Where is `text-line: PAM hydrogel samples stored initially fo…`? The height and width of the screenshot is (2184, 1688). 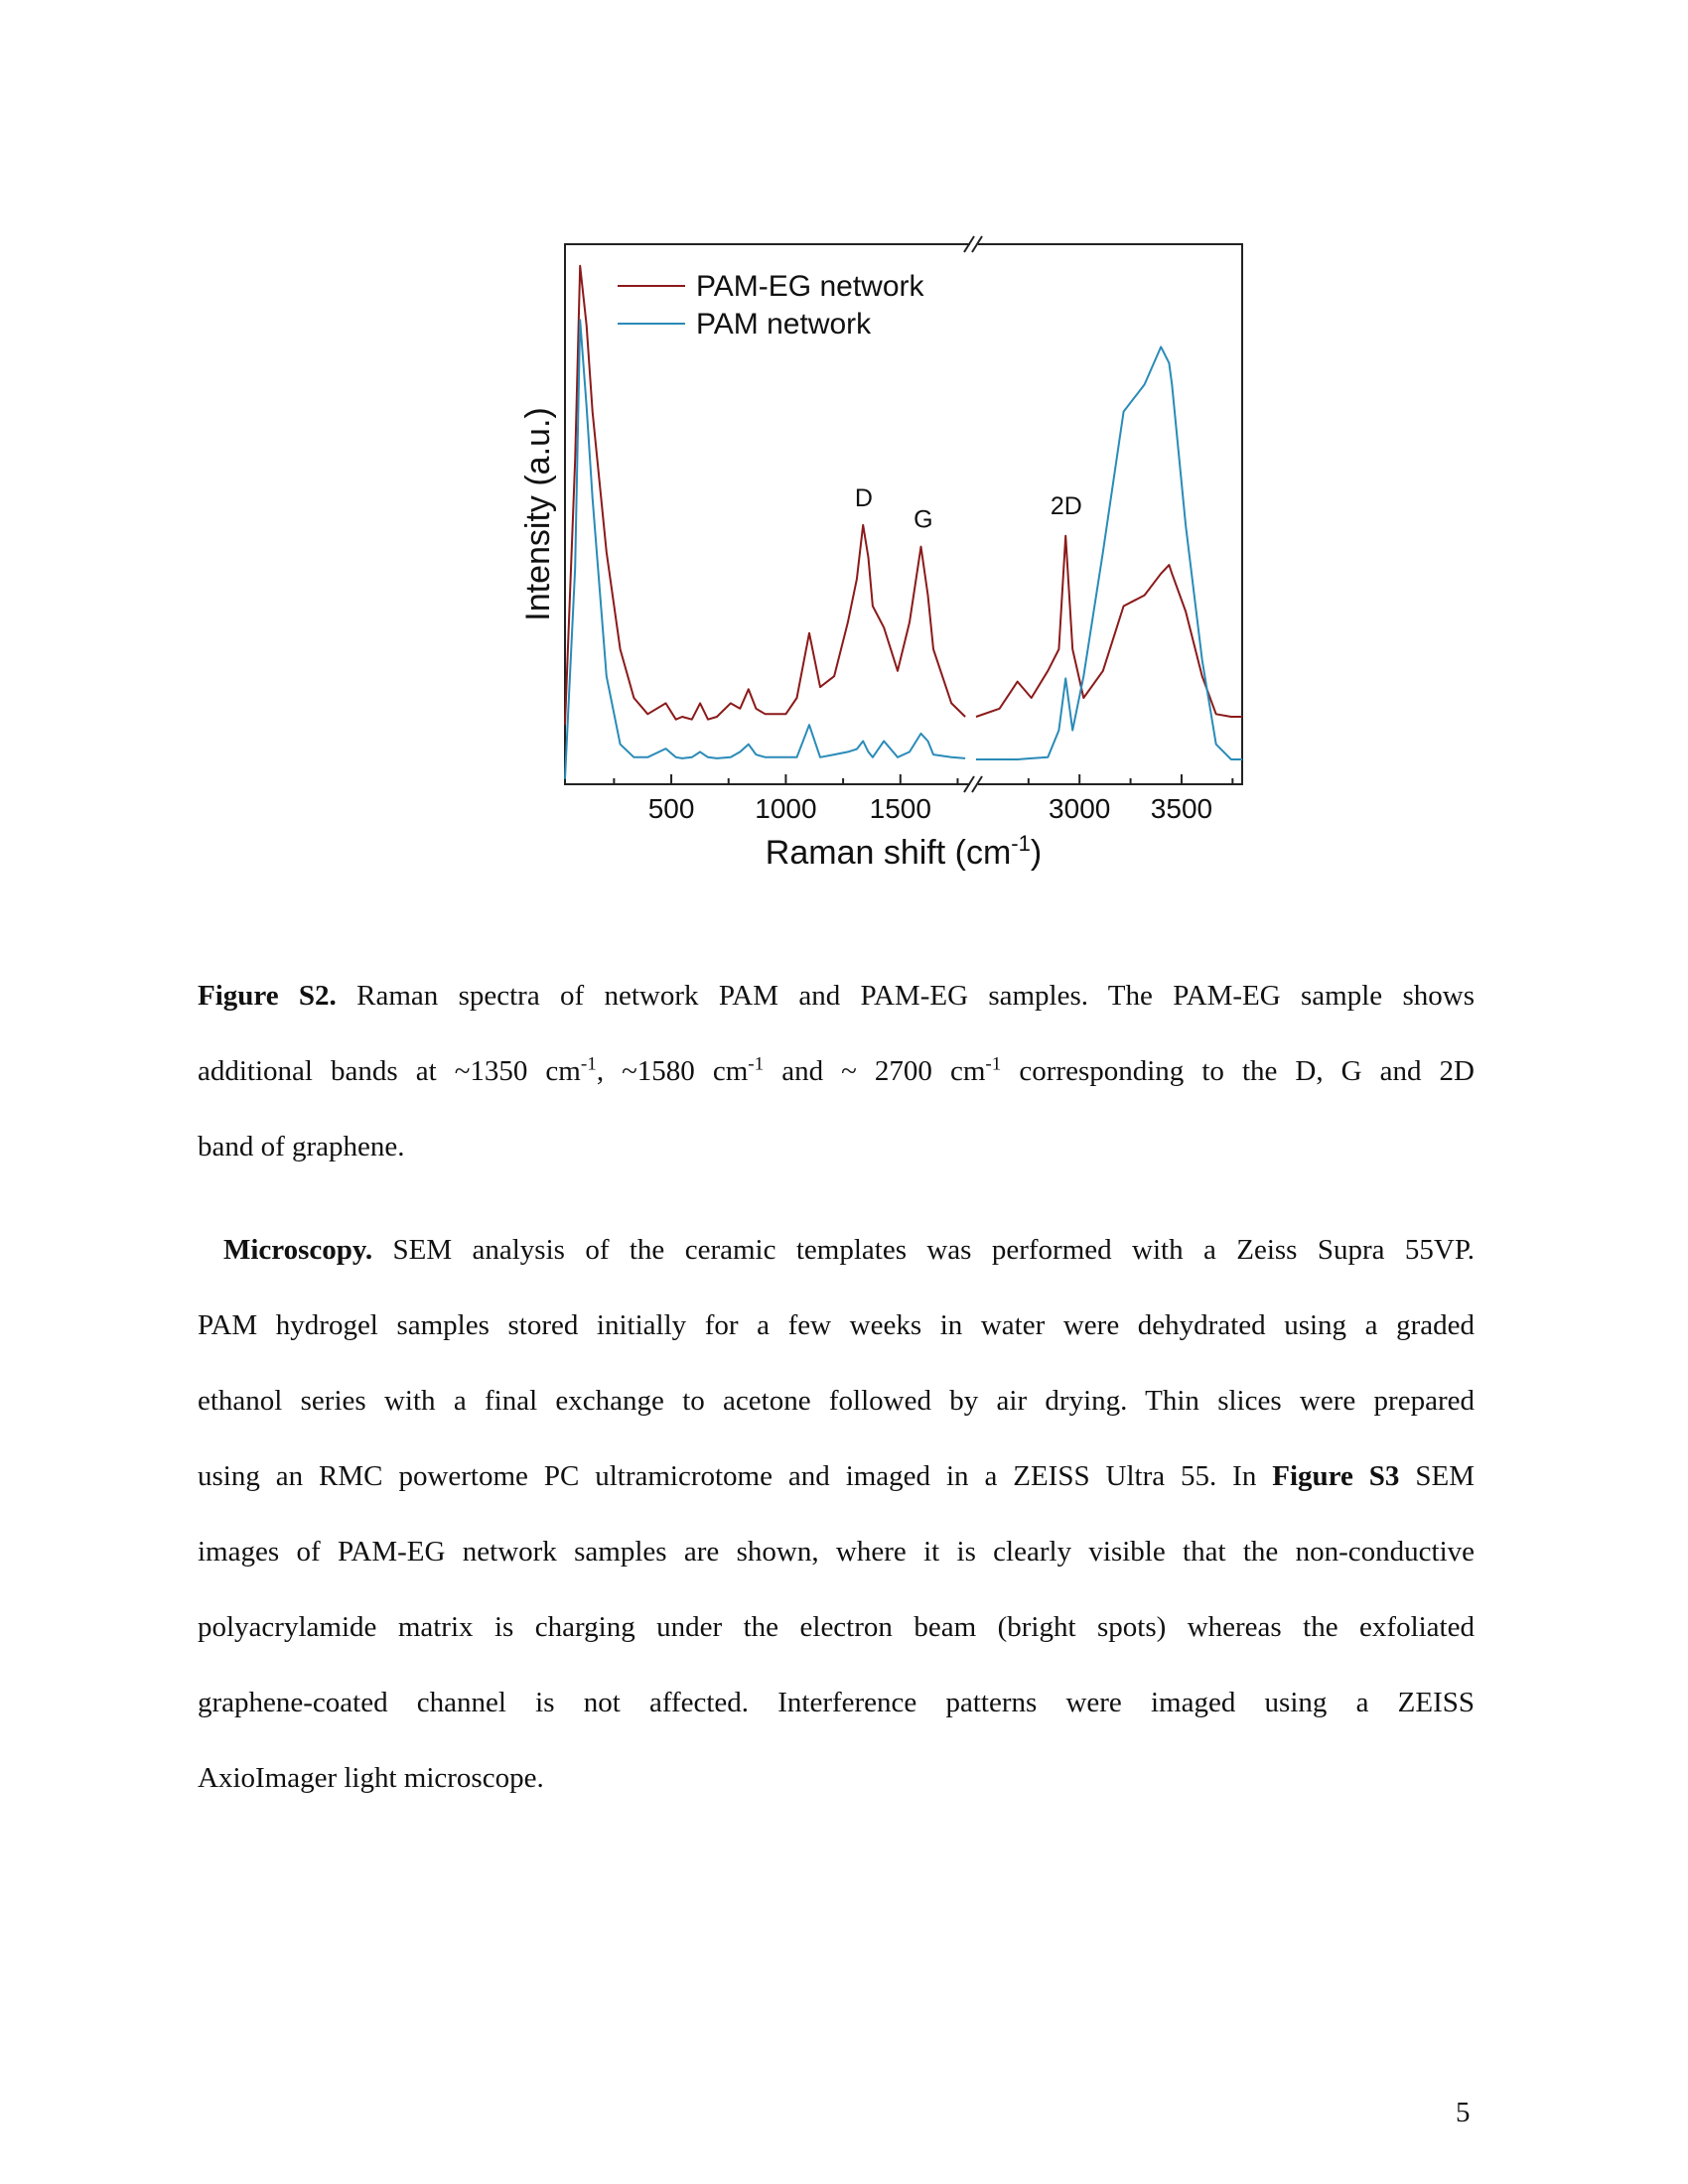 text-line: PAM hydrogel samples stored initially fo… is located at coordinates (836, 1325).